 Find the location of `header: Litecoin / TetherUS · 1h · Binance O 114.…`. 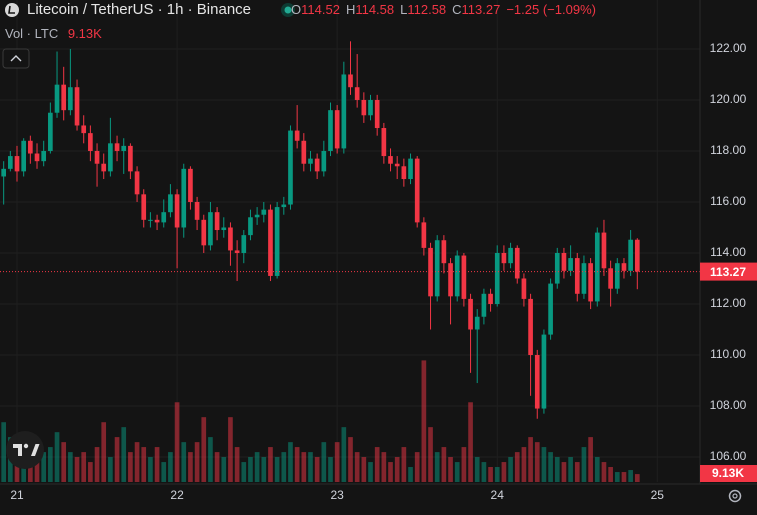

header: Litecoin / TetherUS · 1h · Binance O 114.… is located at coordinates (311, 9).